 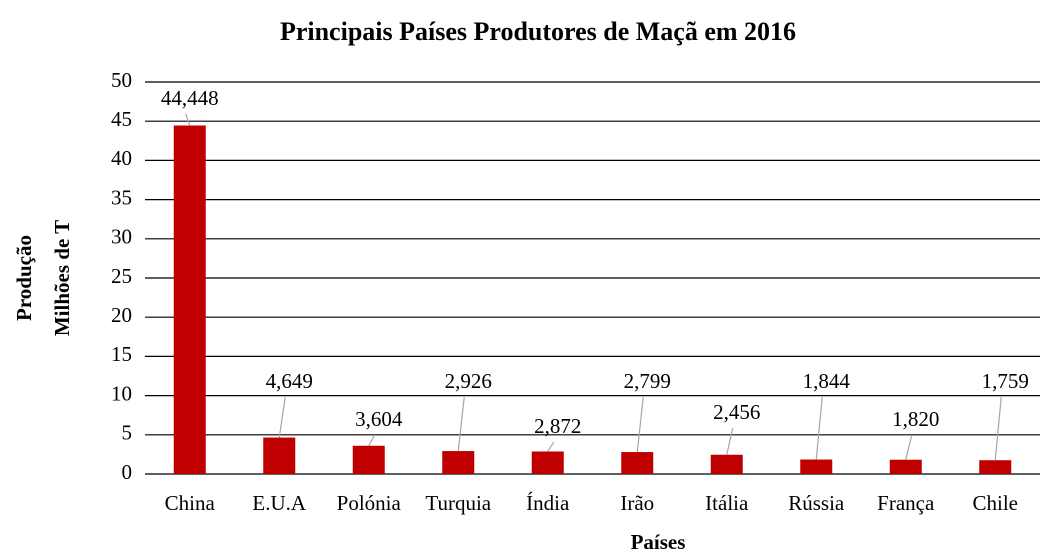 What do you see at coordinates (121, 197) in the screenshot?
I see `y-tick-label: 35` at bounding box center [121, 197].